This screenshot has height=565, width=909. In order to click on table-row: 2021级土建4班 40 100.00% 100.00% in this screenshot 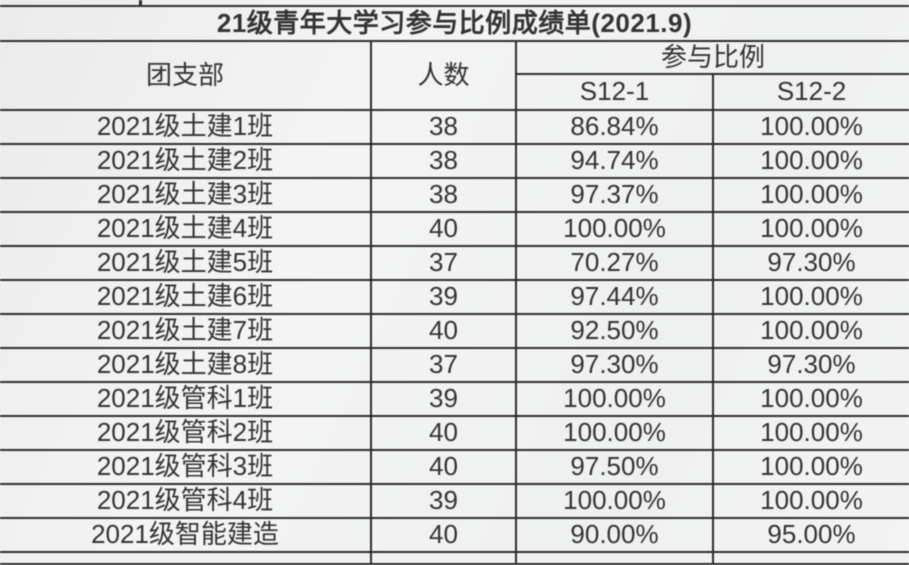, I will do `click(454, 229)`.